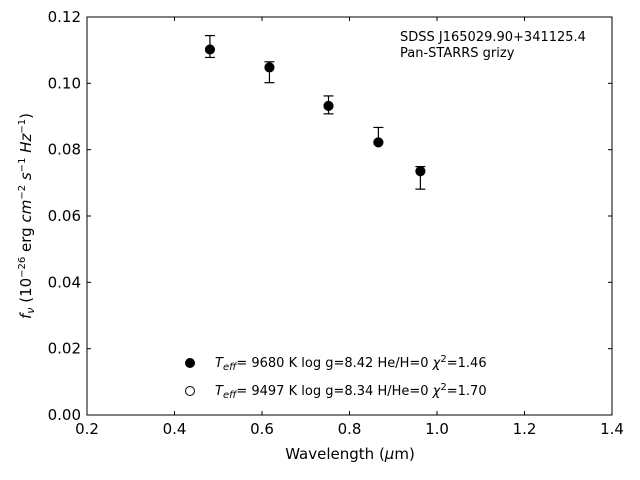 This screenshot has height=480, width=640. Describe the element at coordinates (27, 216) in the screenshot. I see `y-axis-label: fν (10−26 erg cm−2 s−1 Hz−1)` at that location.